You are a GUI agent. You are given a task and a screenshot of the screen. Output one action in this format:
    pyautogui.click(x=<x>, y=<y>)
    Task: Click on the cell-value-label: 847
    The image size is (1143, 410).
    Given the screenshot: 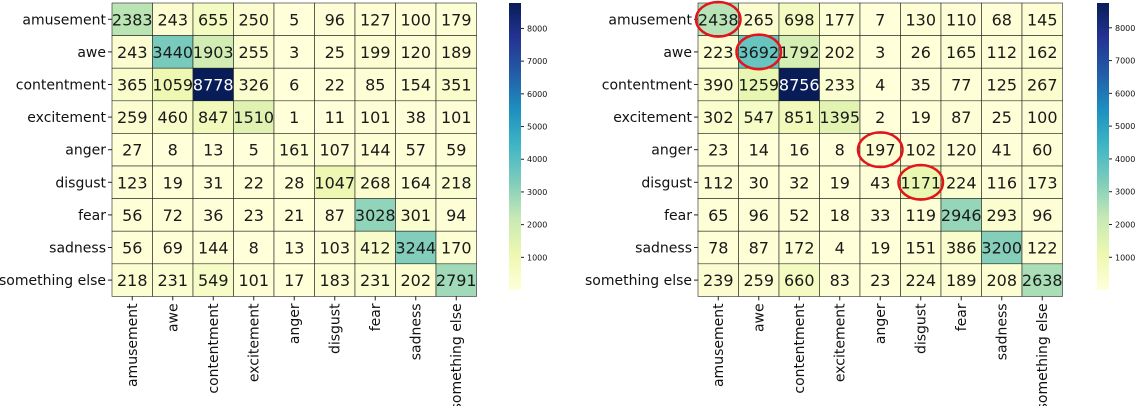 What is the action you would take?
    pyautogui.click(x=213, y=117)
    